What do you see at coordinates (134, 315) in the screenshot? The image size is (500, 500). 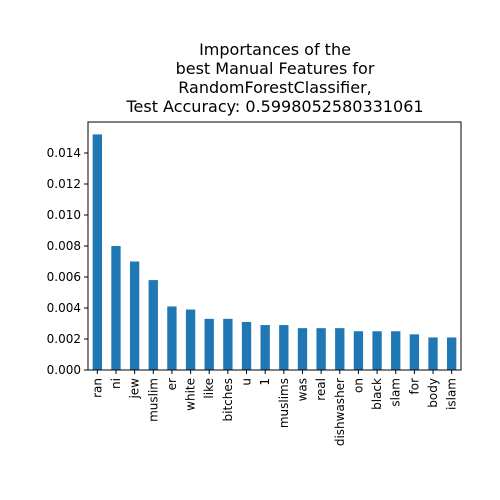 I see `bar-jew` at bounding box center [134, 315].